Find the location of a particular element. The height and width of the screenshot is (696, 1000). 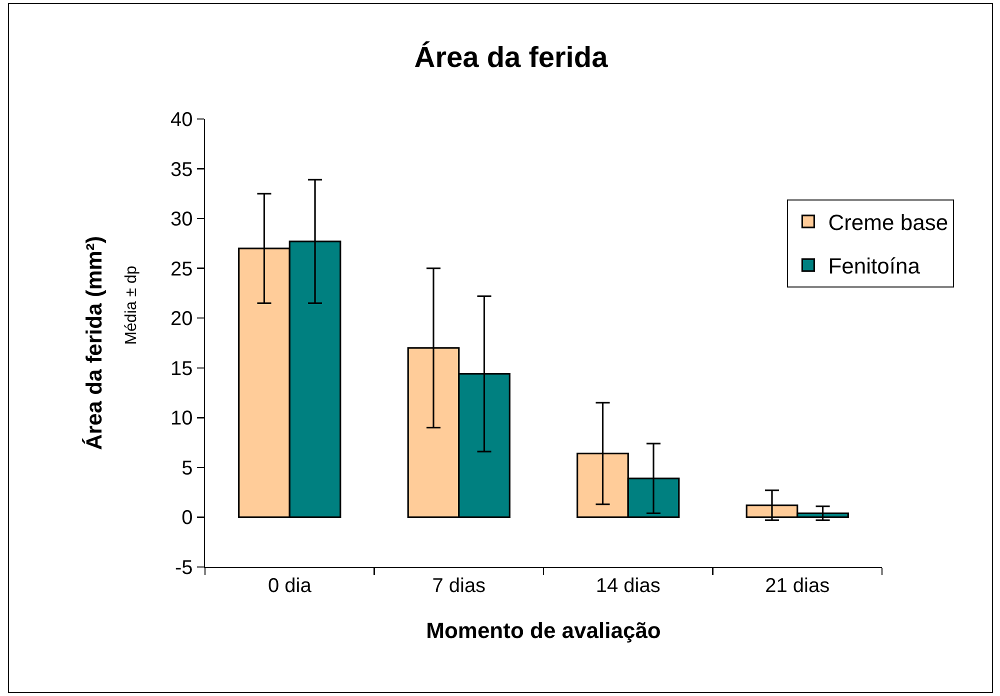

x-tick-label: 7 dias is located at coordinates (459, 586).